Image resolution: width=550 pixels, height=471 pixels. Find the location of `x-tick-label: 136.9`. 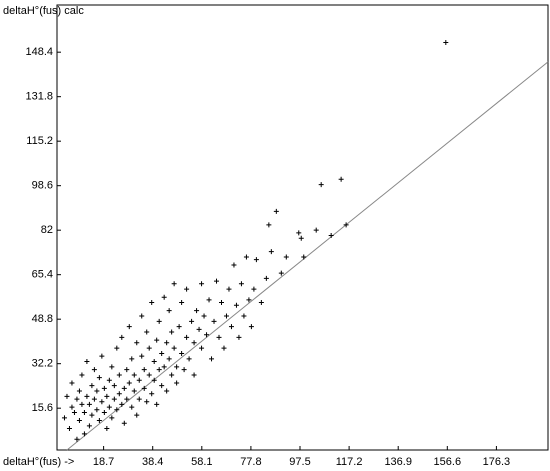

x-tick-label: 136.9 is located at coordinates (398, 462).